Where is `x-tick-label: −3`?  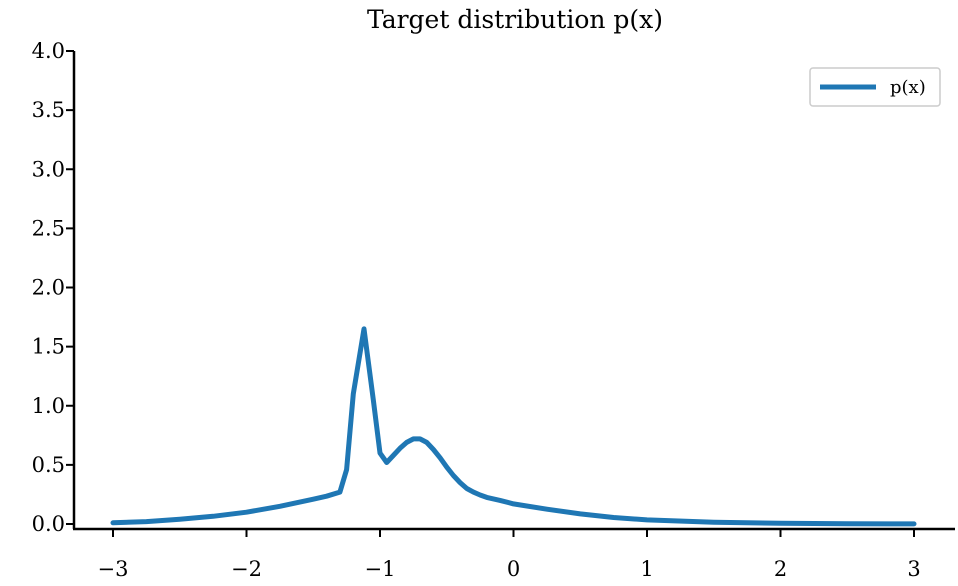
x-tick-label: −3 is located at coordinates (113, 569).